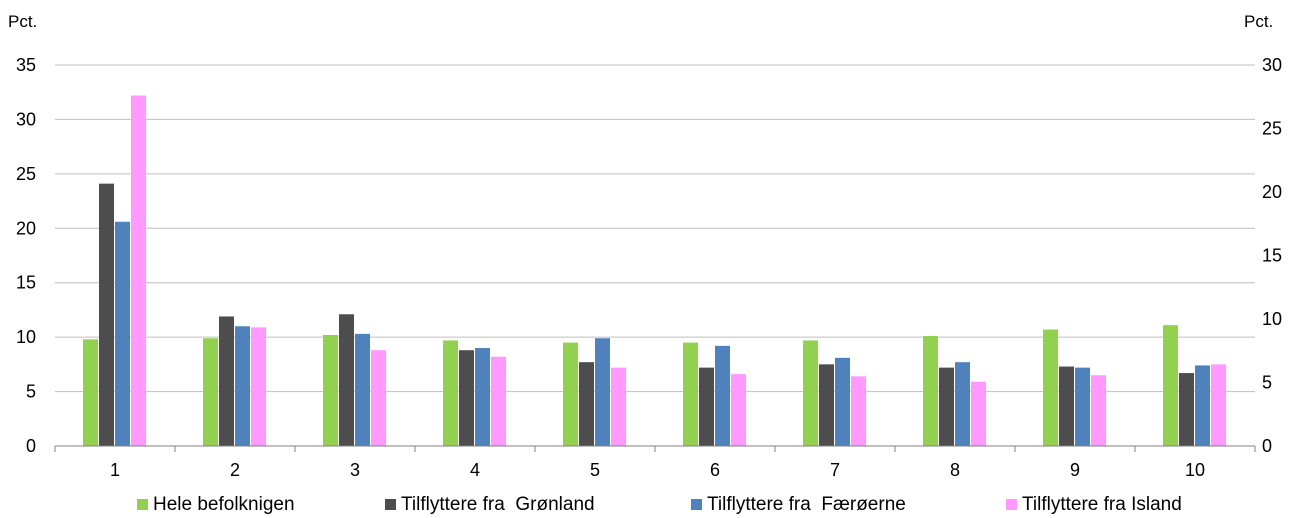 Image resolution: width=1301 pixels, height=518 pixels. What do you see at coordinates (655, 448) in the screenshot?
I see `axes` at bounding box center [655, 448].